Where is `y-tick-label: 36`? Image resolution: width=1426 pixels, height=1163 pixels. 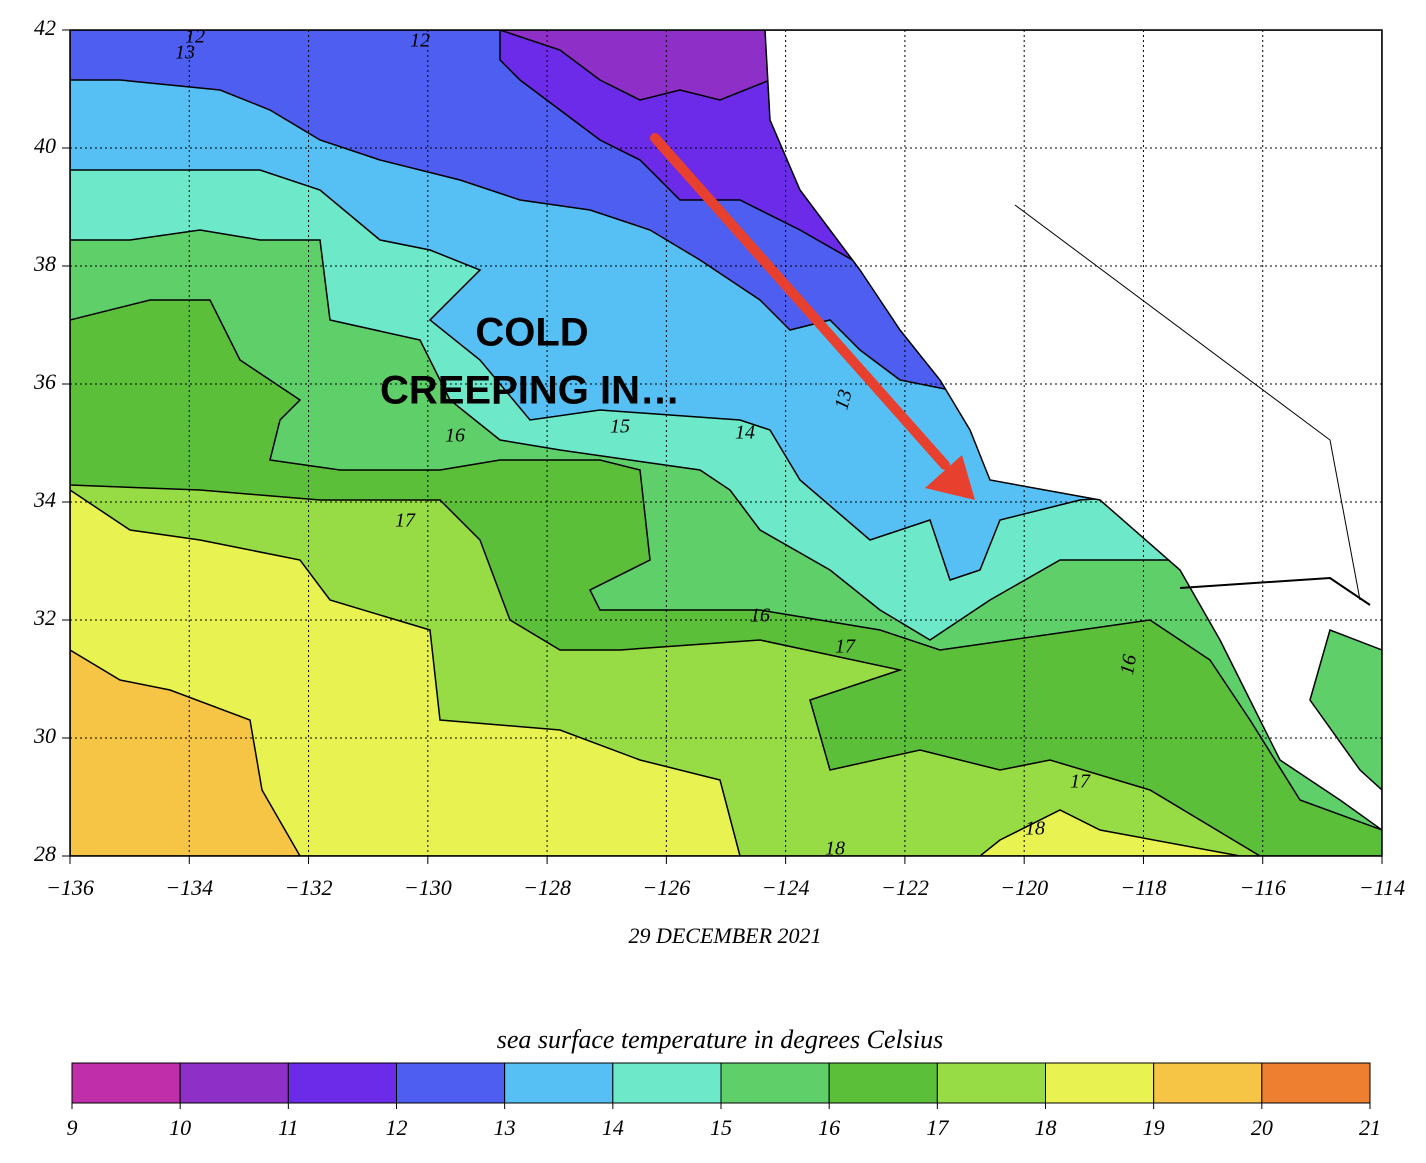
y-tick-label: 36 is located at coordinates (44, 381).